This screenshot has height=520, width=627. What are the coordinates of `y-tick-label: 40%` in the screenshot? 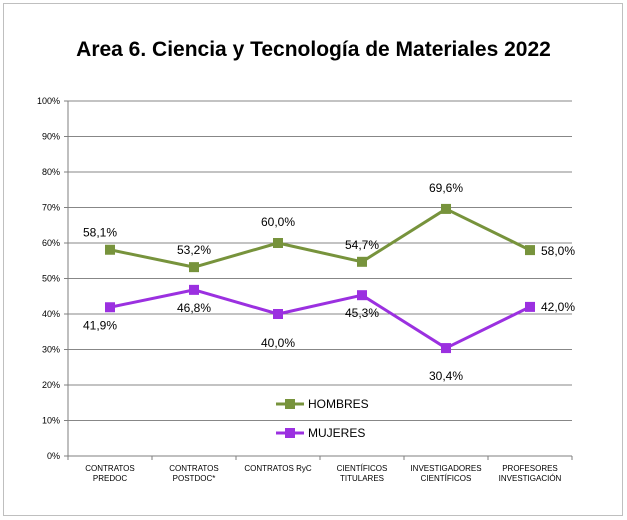 It's located at (51, 314).